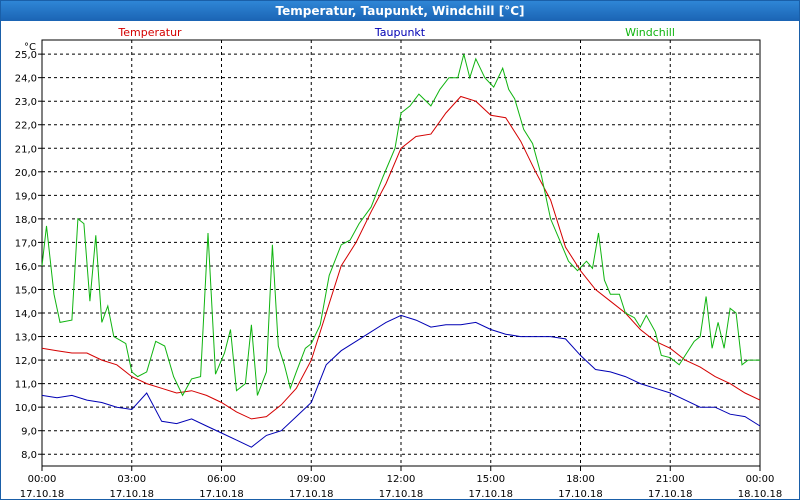  What do you see at coordinates (26, 243) in the screenshot?
I see `y-tick-label: 17,0` at bounding box center [26, 243].